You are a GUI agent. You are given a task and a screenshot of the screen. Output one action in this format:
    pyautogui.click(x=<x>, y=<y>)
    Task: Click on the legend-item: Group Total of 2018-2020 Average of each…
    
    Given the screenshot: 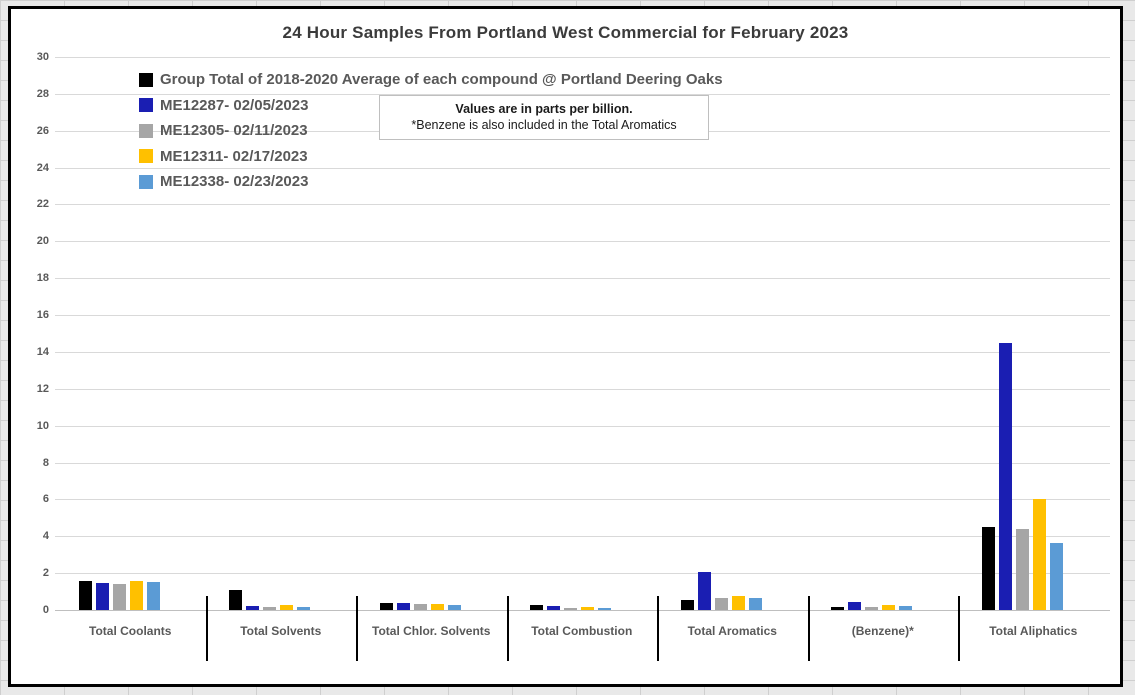 What is the action you would take?
    pyautogui.click(x=431, y=80)
    